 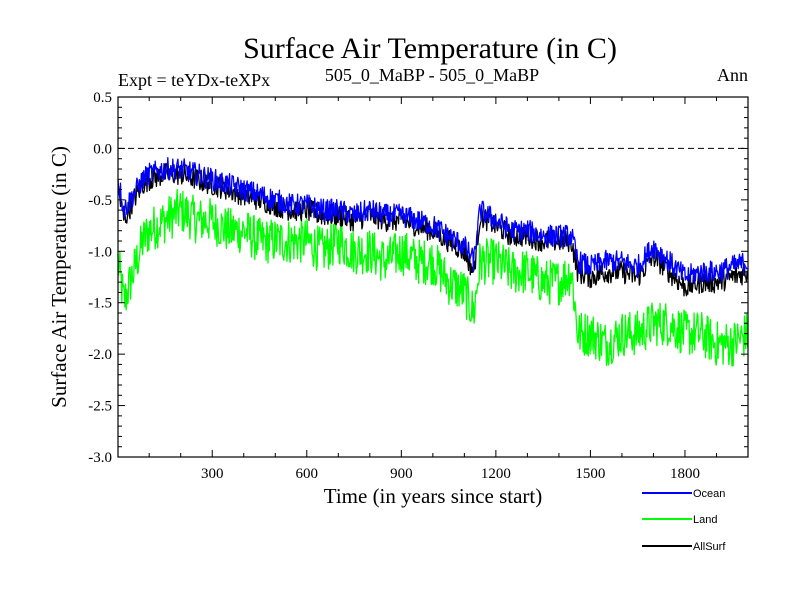 What do you see at coordinates (590, 474) in the screenshot?
I see `x-tick-label: 1500` at bounding box center [590, 474].